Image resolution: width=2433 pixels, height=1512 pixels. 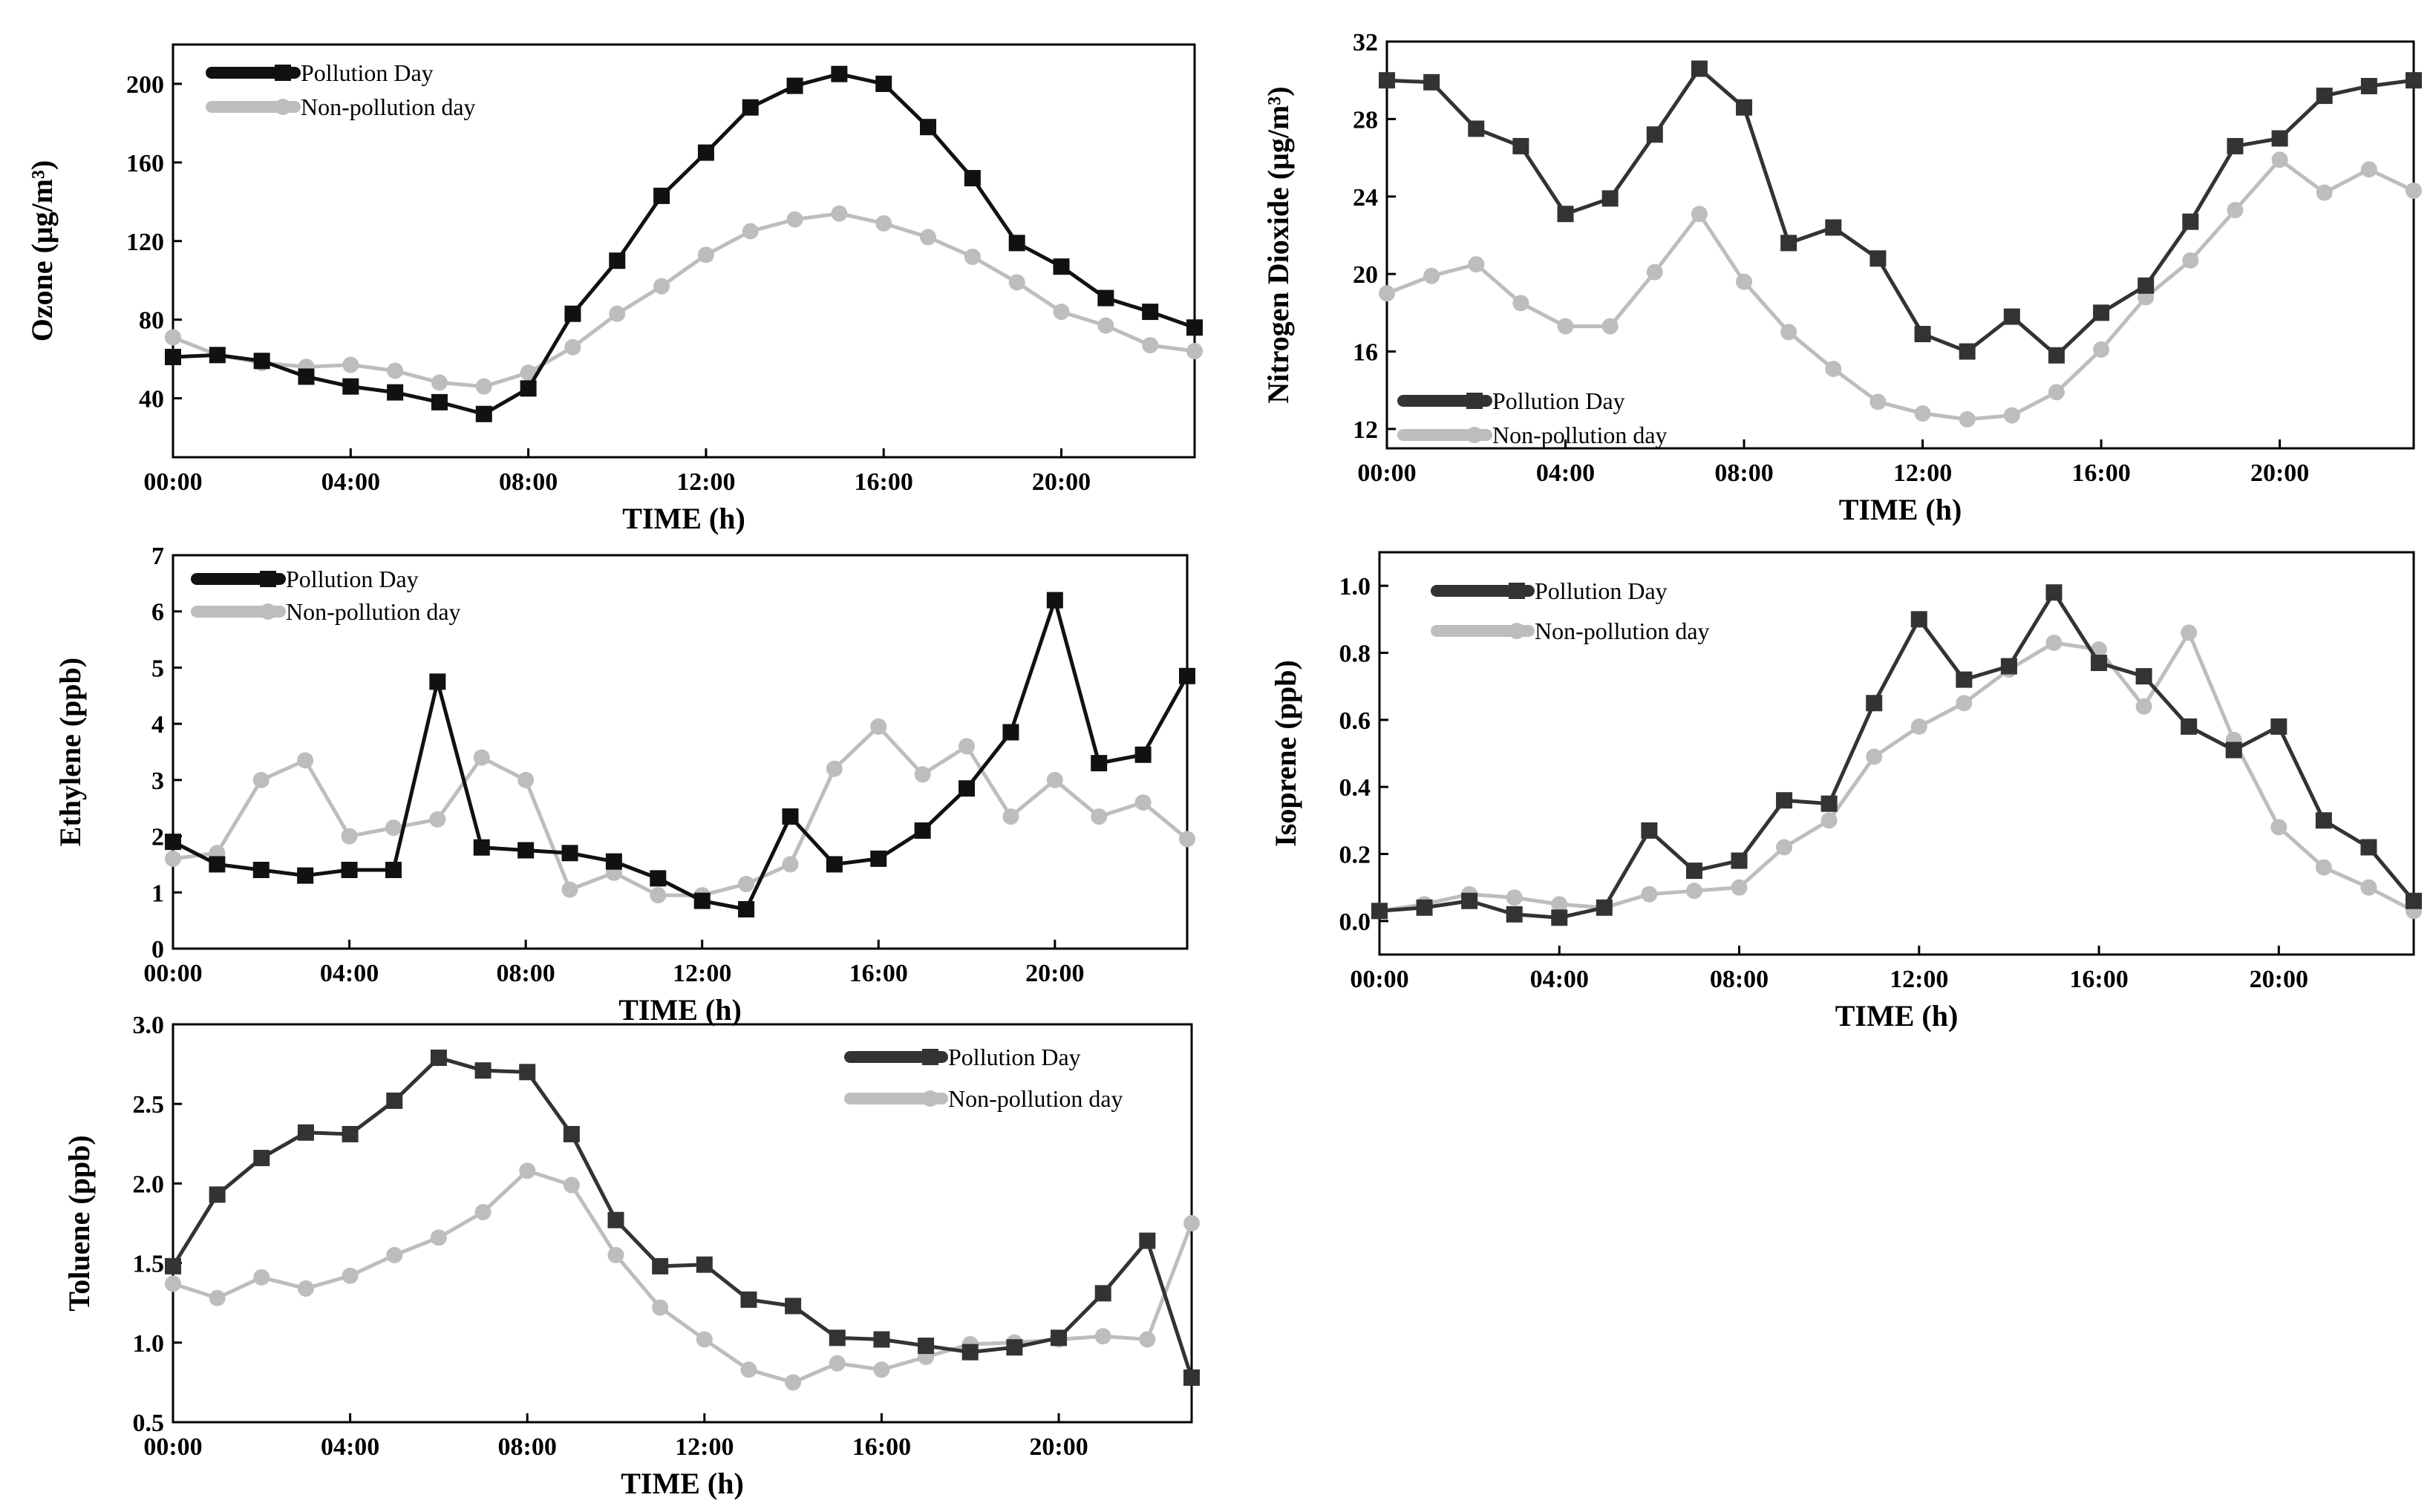 I want to click on y-tick-label: 0.8, so click(x=1355, y=654).